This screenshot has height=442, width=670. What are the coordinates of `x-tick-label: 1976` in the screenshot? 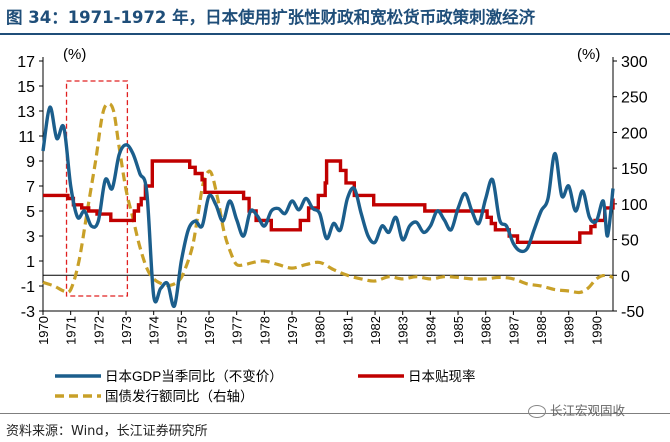 It's located at (209, 330).